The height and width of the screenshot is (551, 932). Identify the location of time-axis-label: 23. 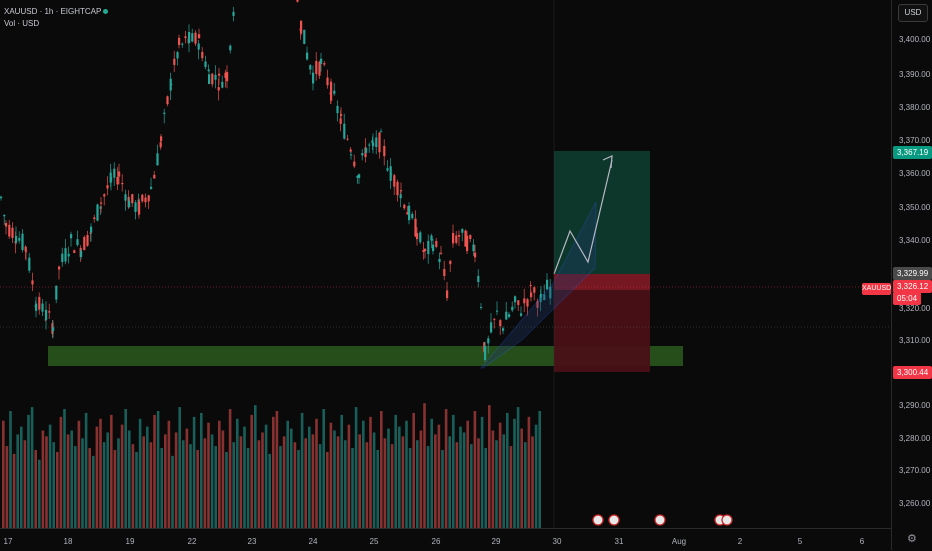
(252, 541).